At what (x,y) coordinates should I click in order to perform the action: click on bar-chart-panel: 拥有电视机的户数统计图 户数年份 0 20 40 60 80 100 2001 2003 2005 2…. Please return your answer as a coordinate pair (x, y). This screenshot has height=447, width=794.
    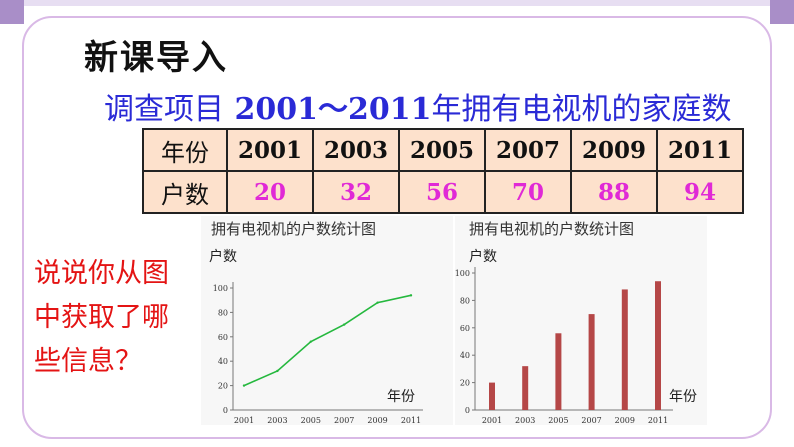
    Looking at the image, I should click on (581, 320).